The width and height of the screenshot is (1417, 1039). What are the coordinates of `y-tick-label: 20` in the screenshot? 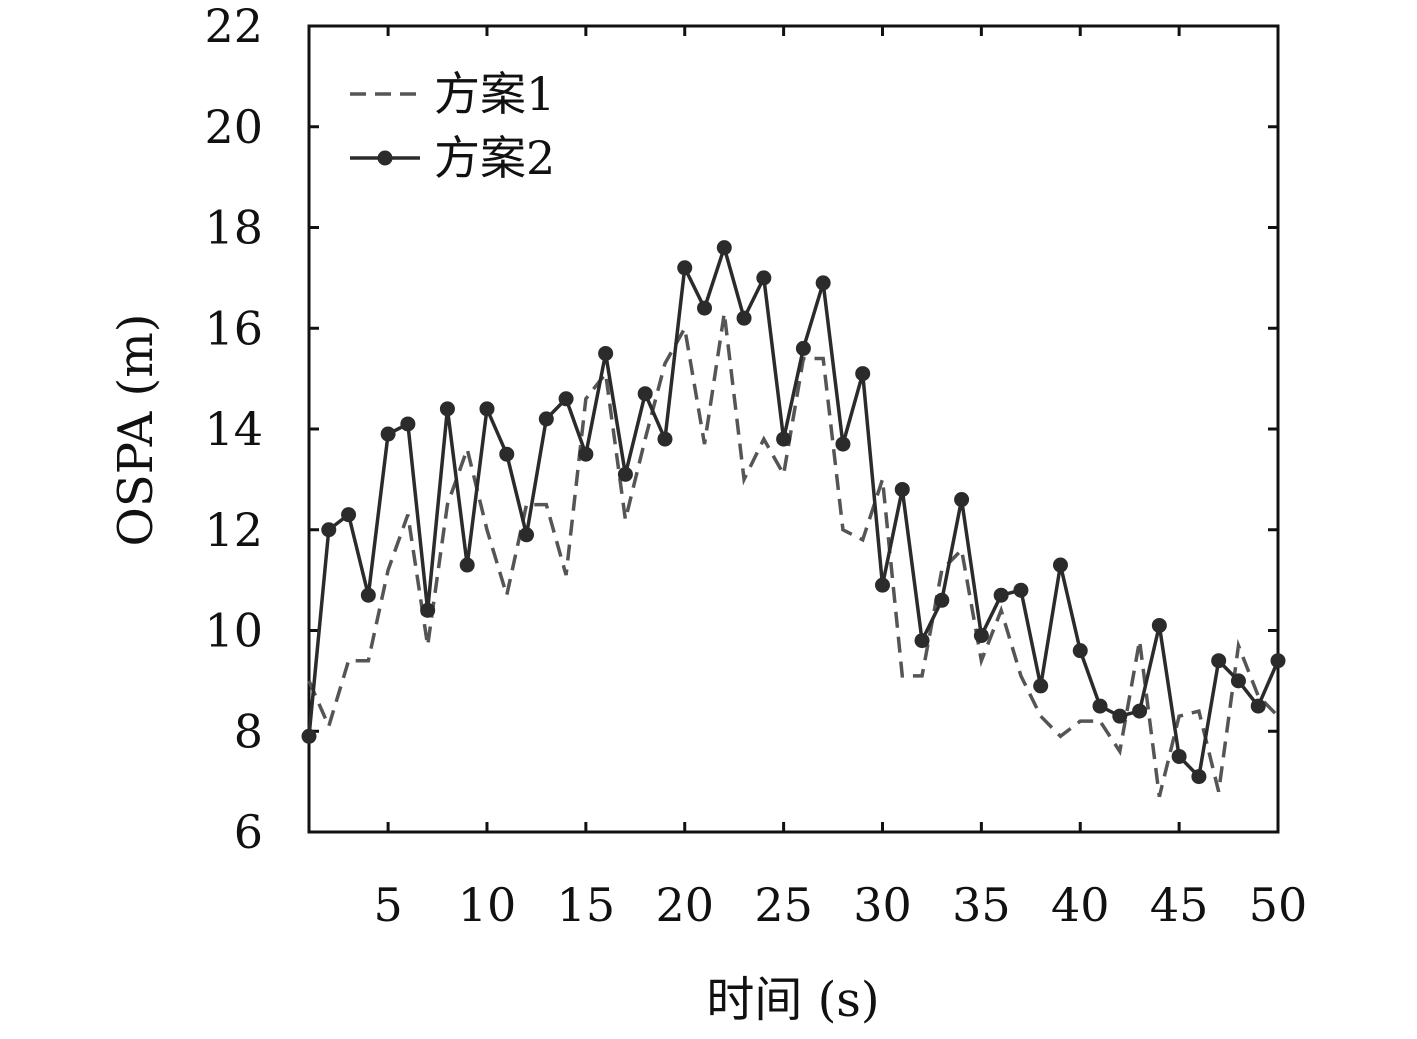 It's located at (233, 127).